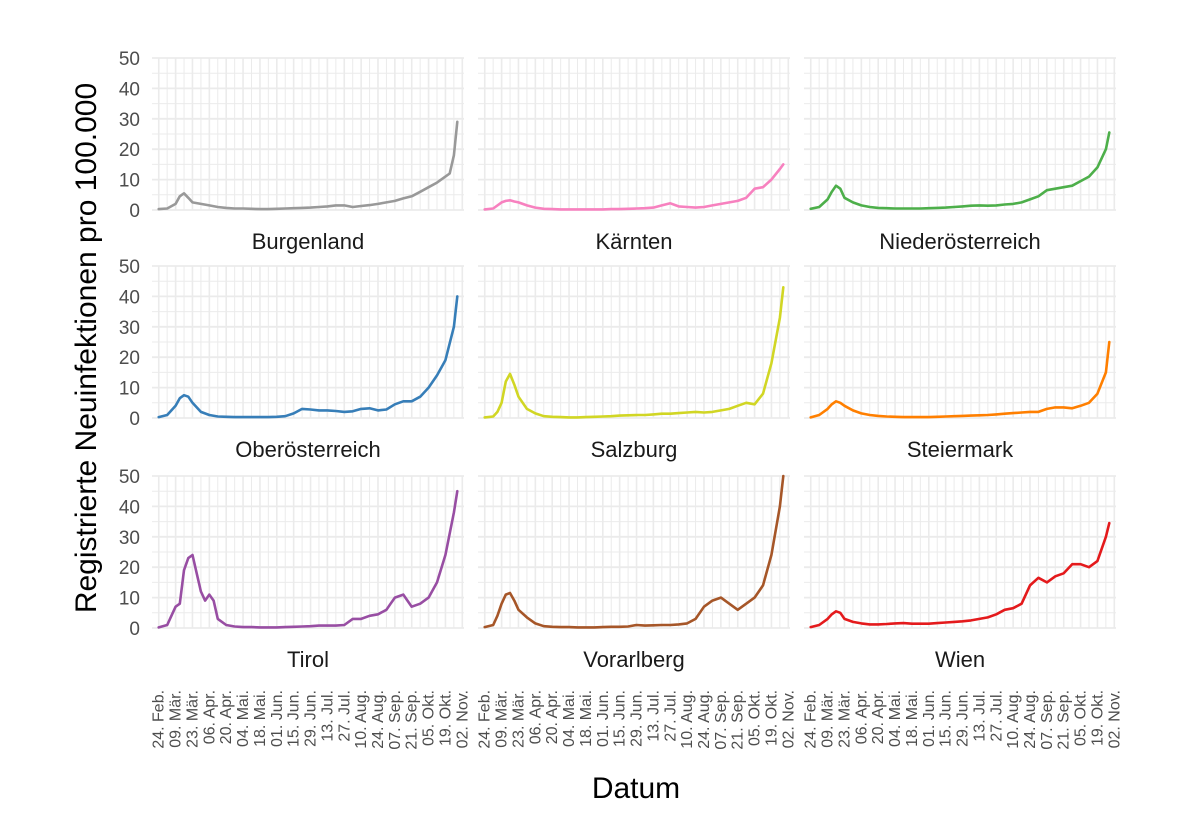 The height and width of the screenshot is (835, 1200). I want to click on series-line-salzburg, so click(634, 352).